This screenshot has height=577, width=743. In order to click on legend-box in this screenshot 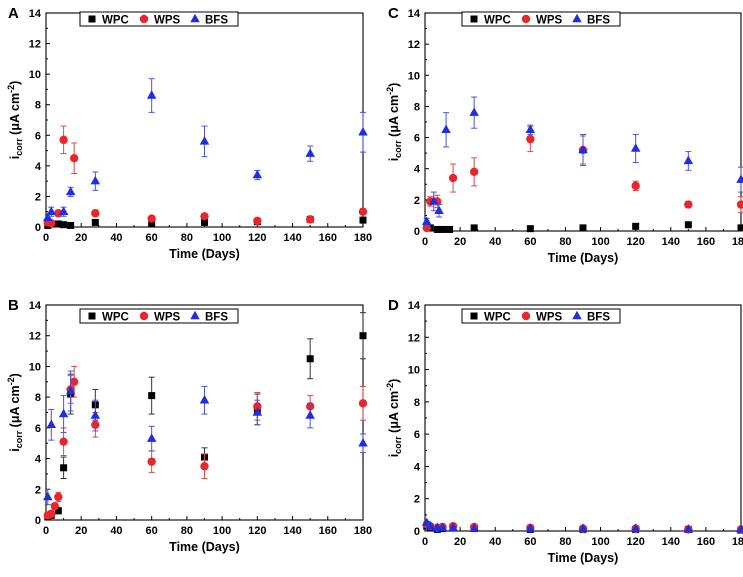, I will do `click(159, 19)`.